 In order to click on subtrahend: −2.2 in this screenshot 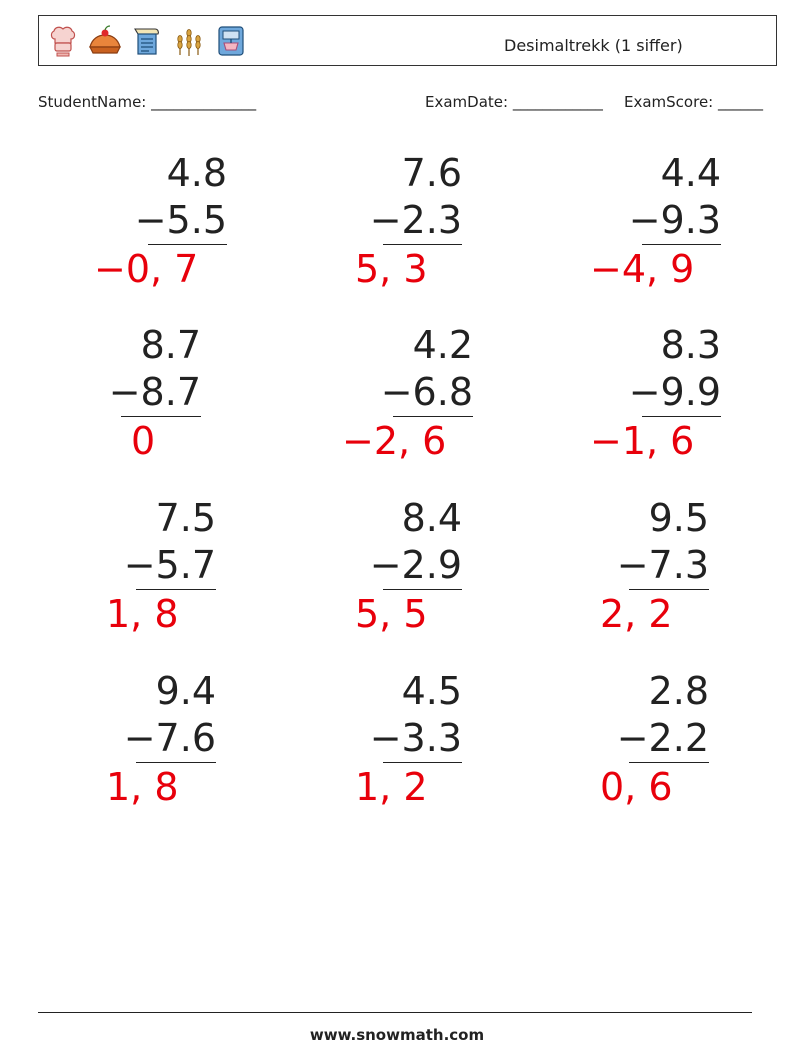, I will do `click(662, 738)`.